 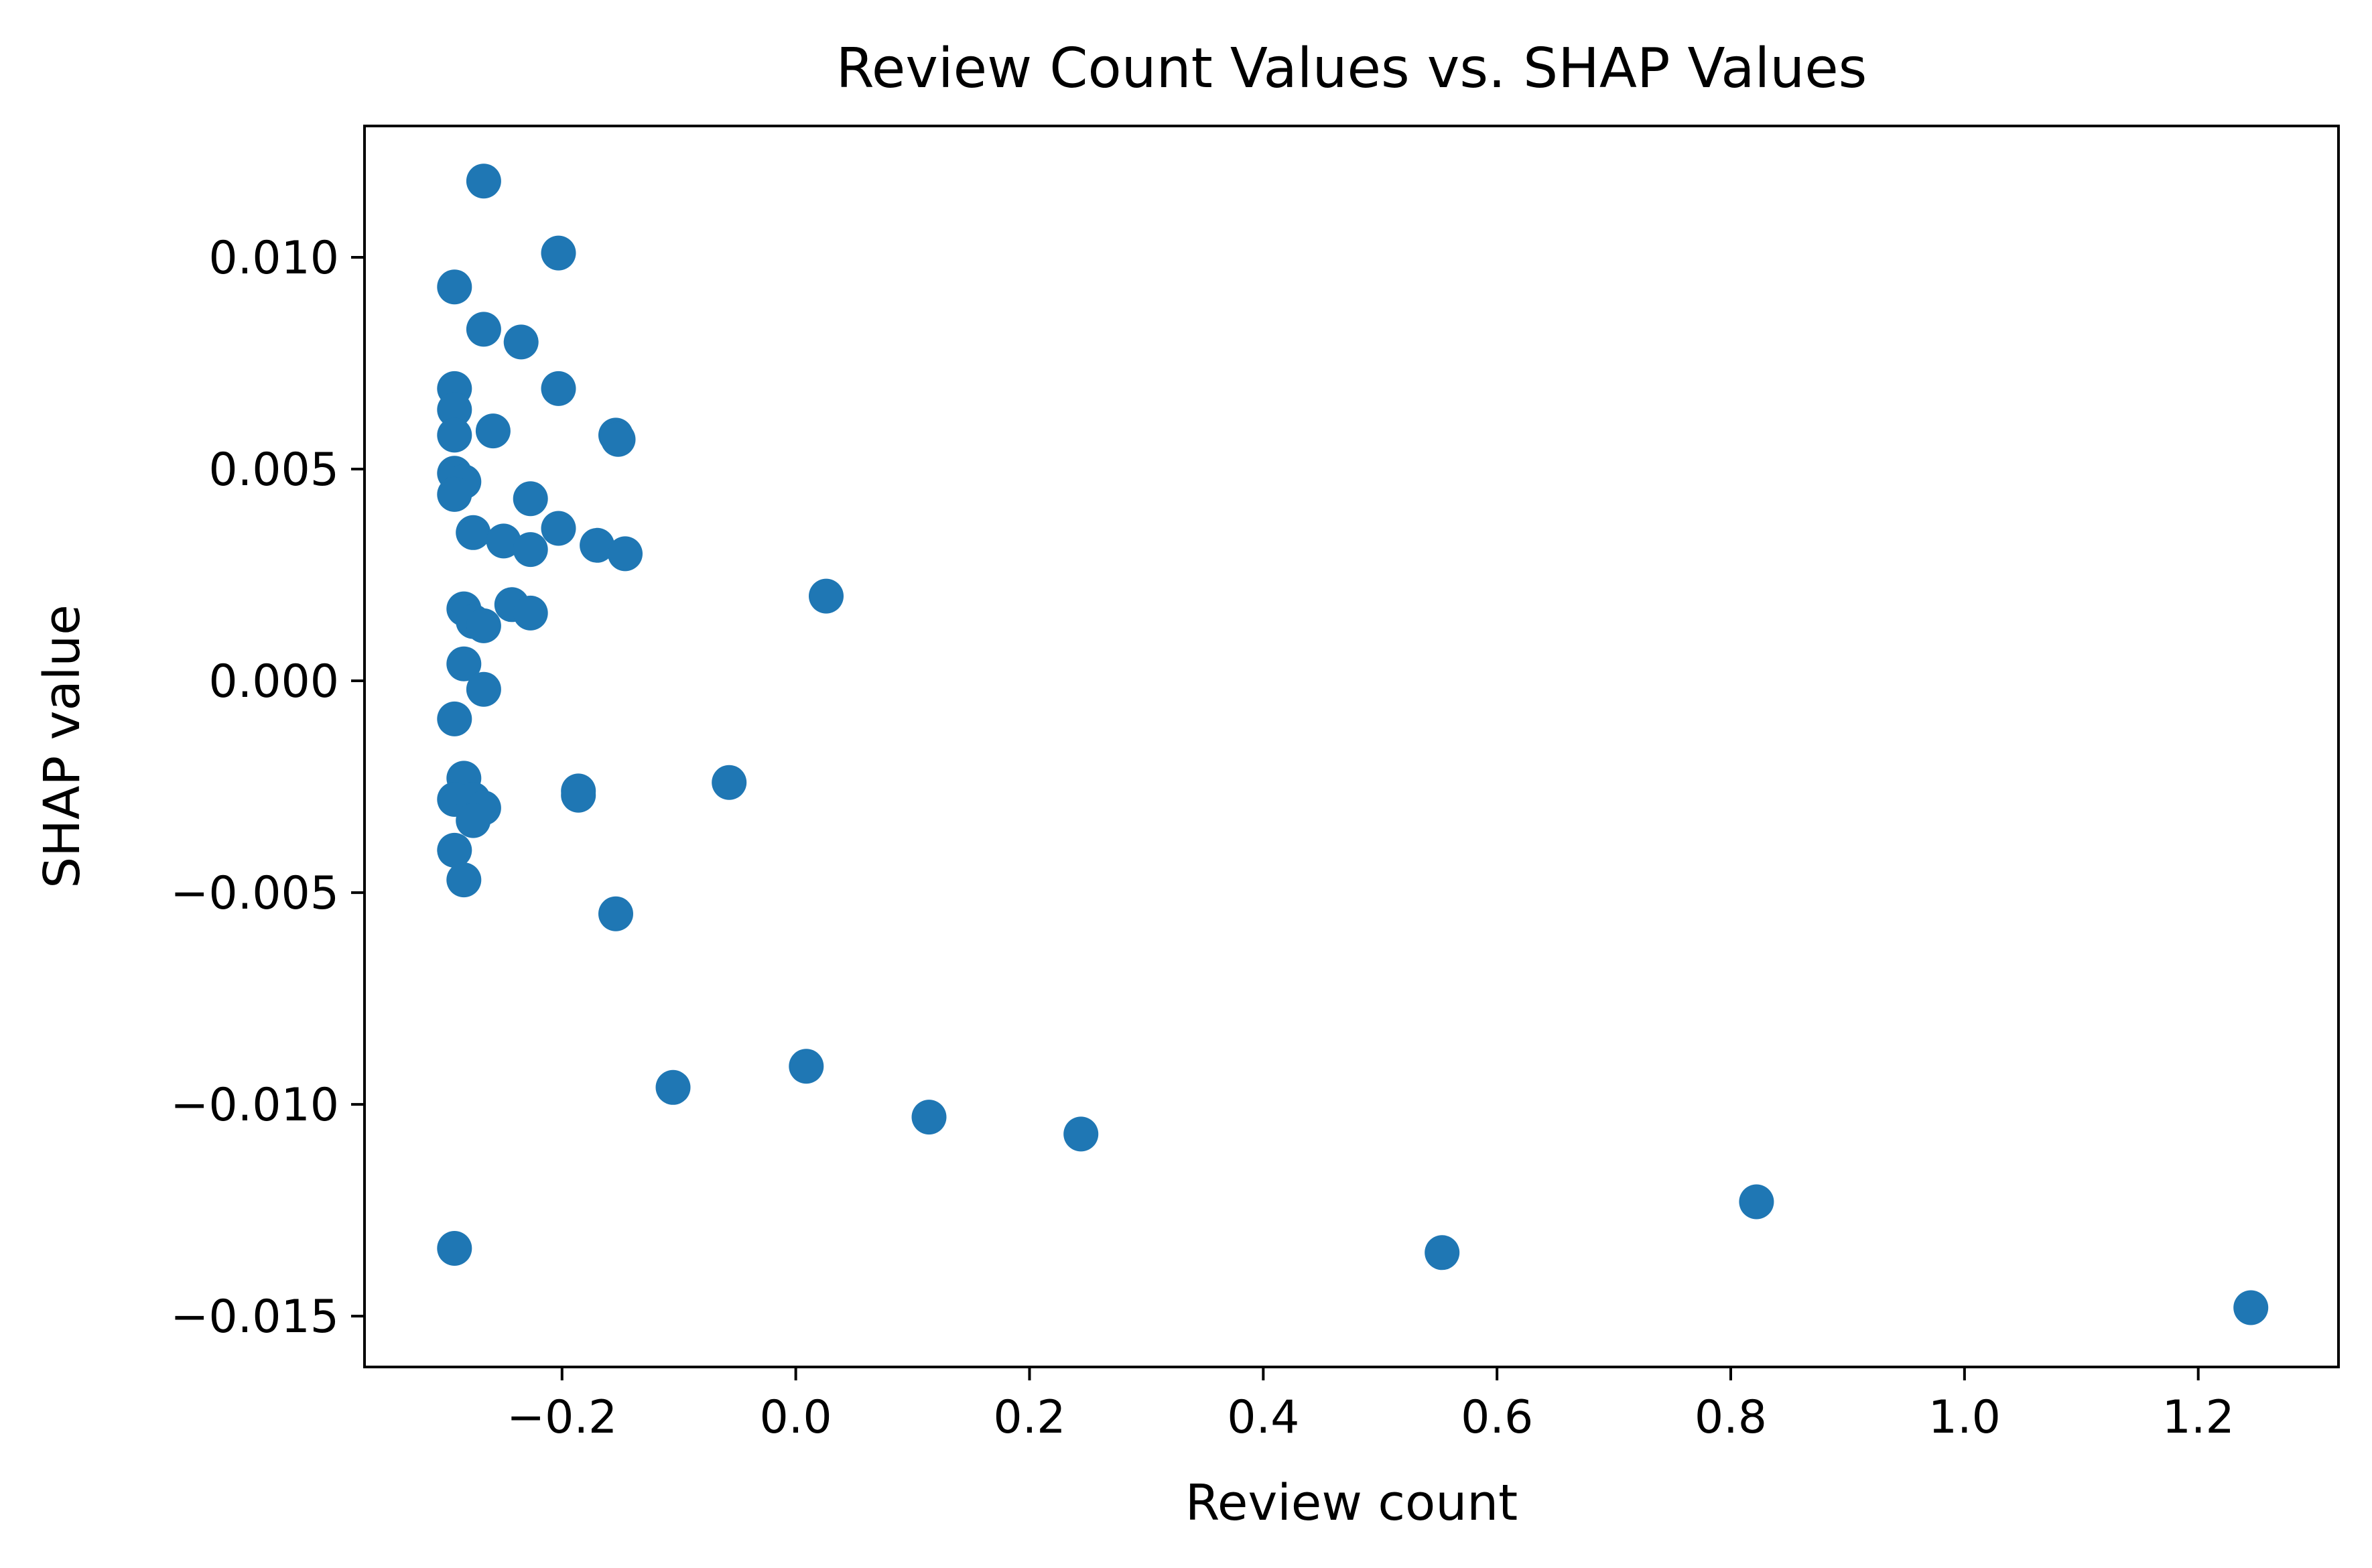 I want to click on x-tick-label: −0.2, so click(x=562, y=1417).